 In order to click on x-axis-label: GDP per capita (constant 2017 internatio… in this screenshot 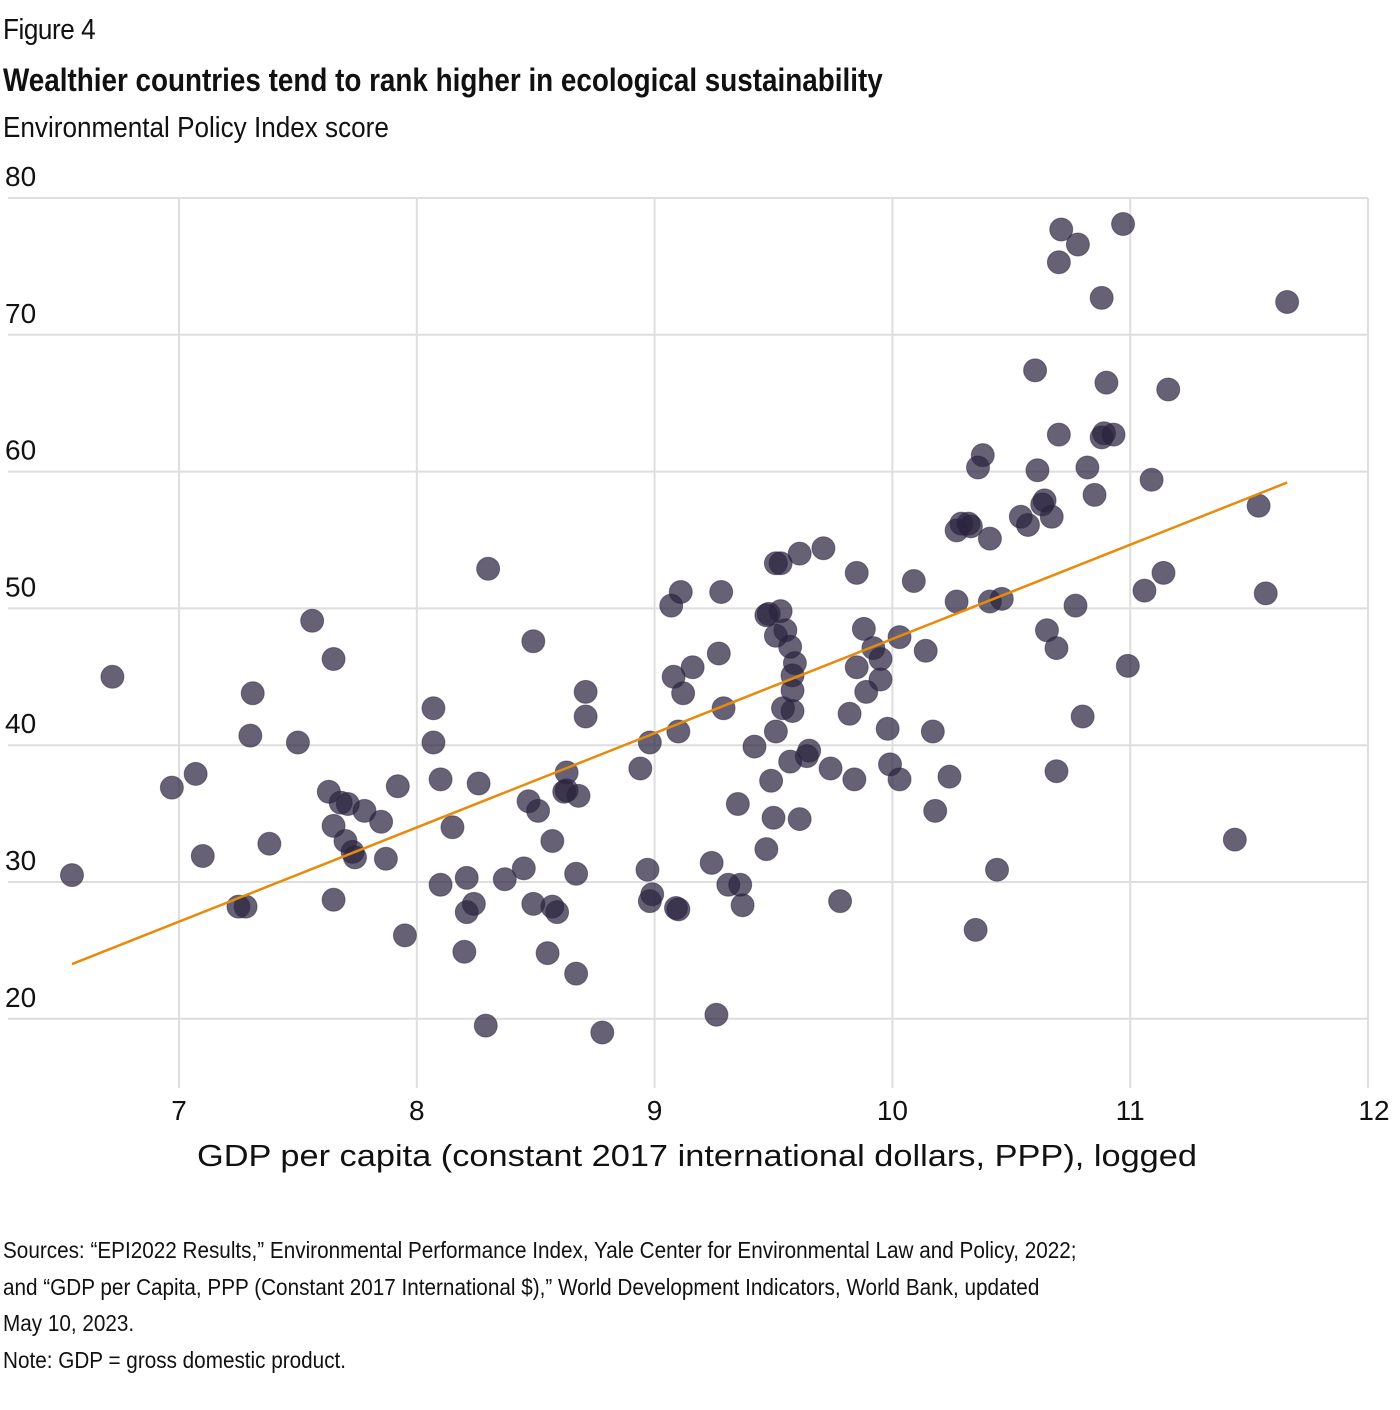, I will do `click(697, 1155)`.